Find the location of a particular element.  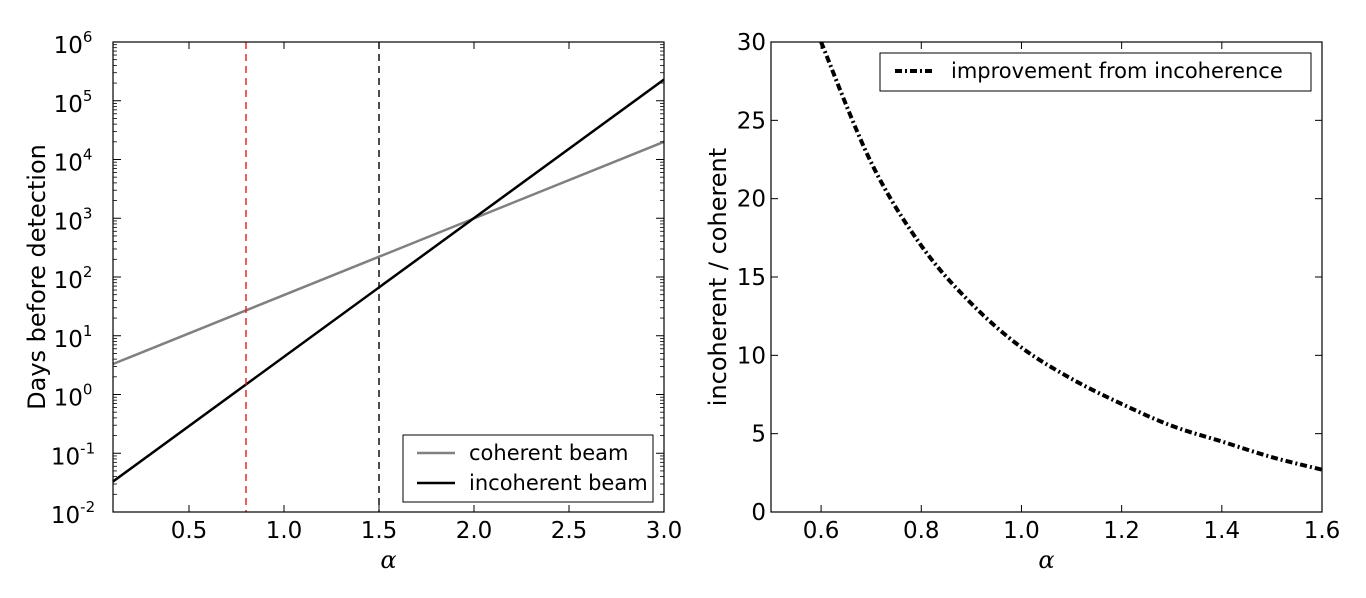

y-tick-label: 5 is located at coordinates (758, 435).